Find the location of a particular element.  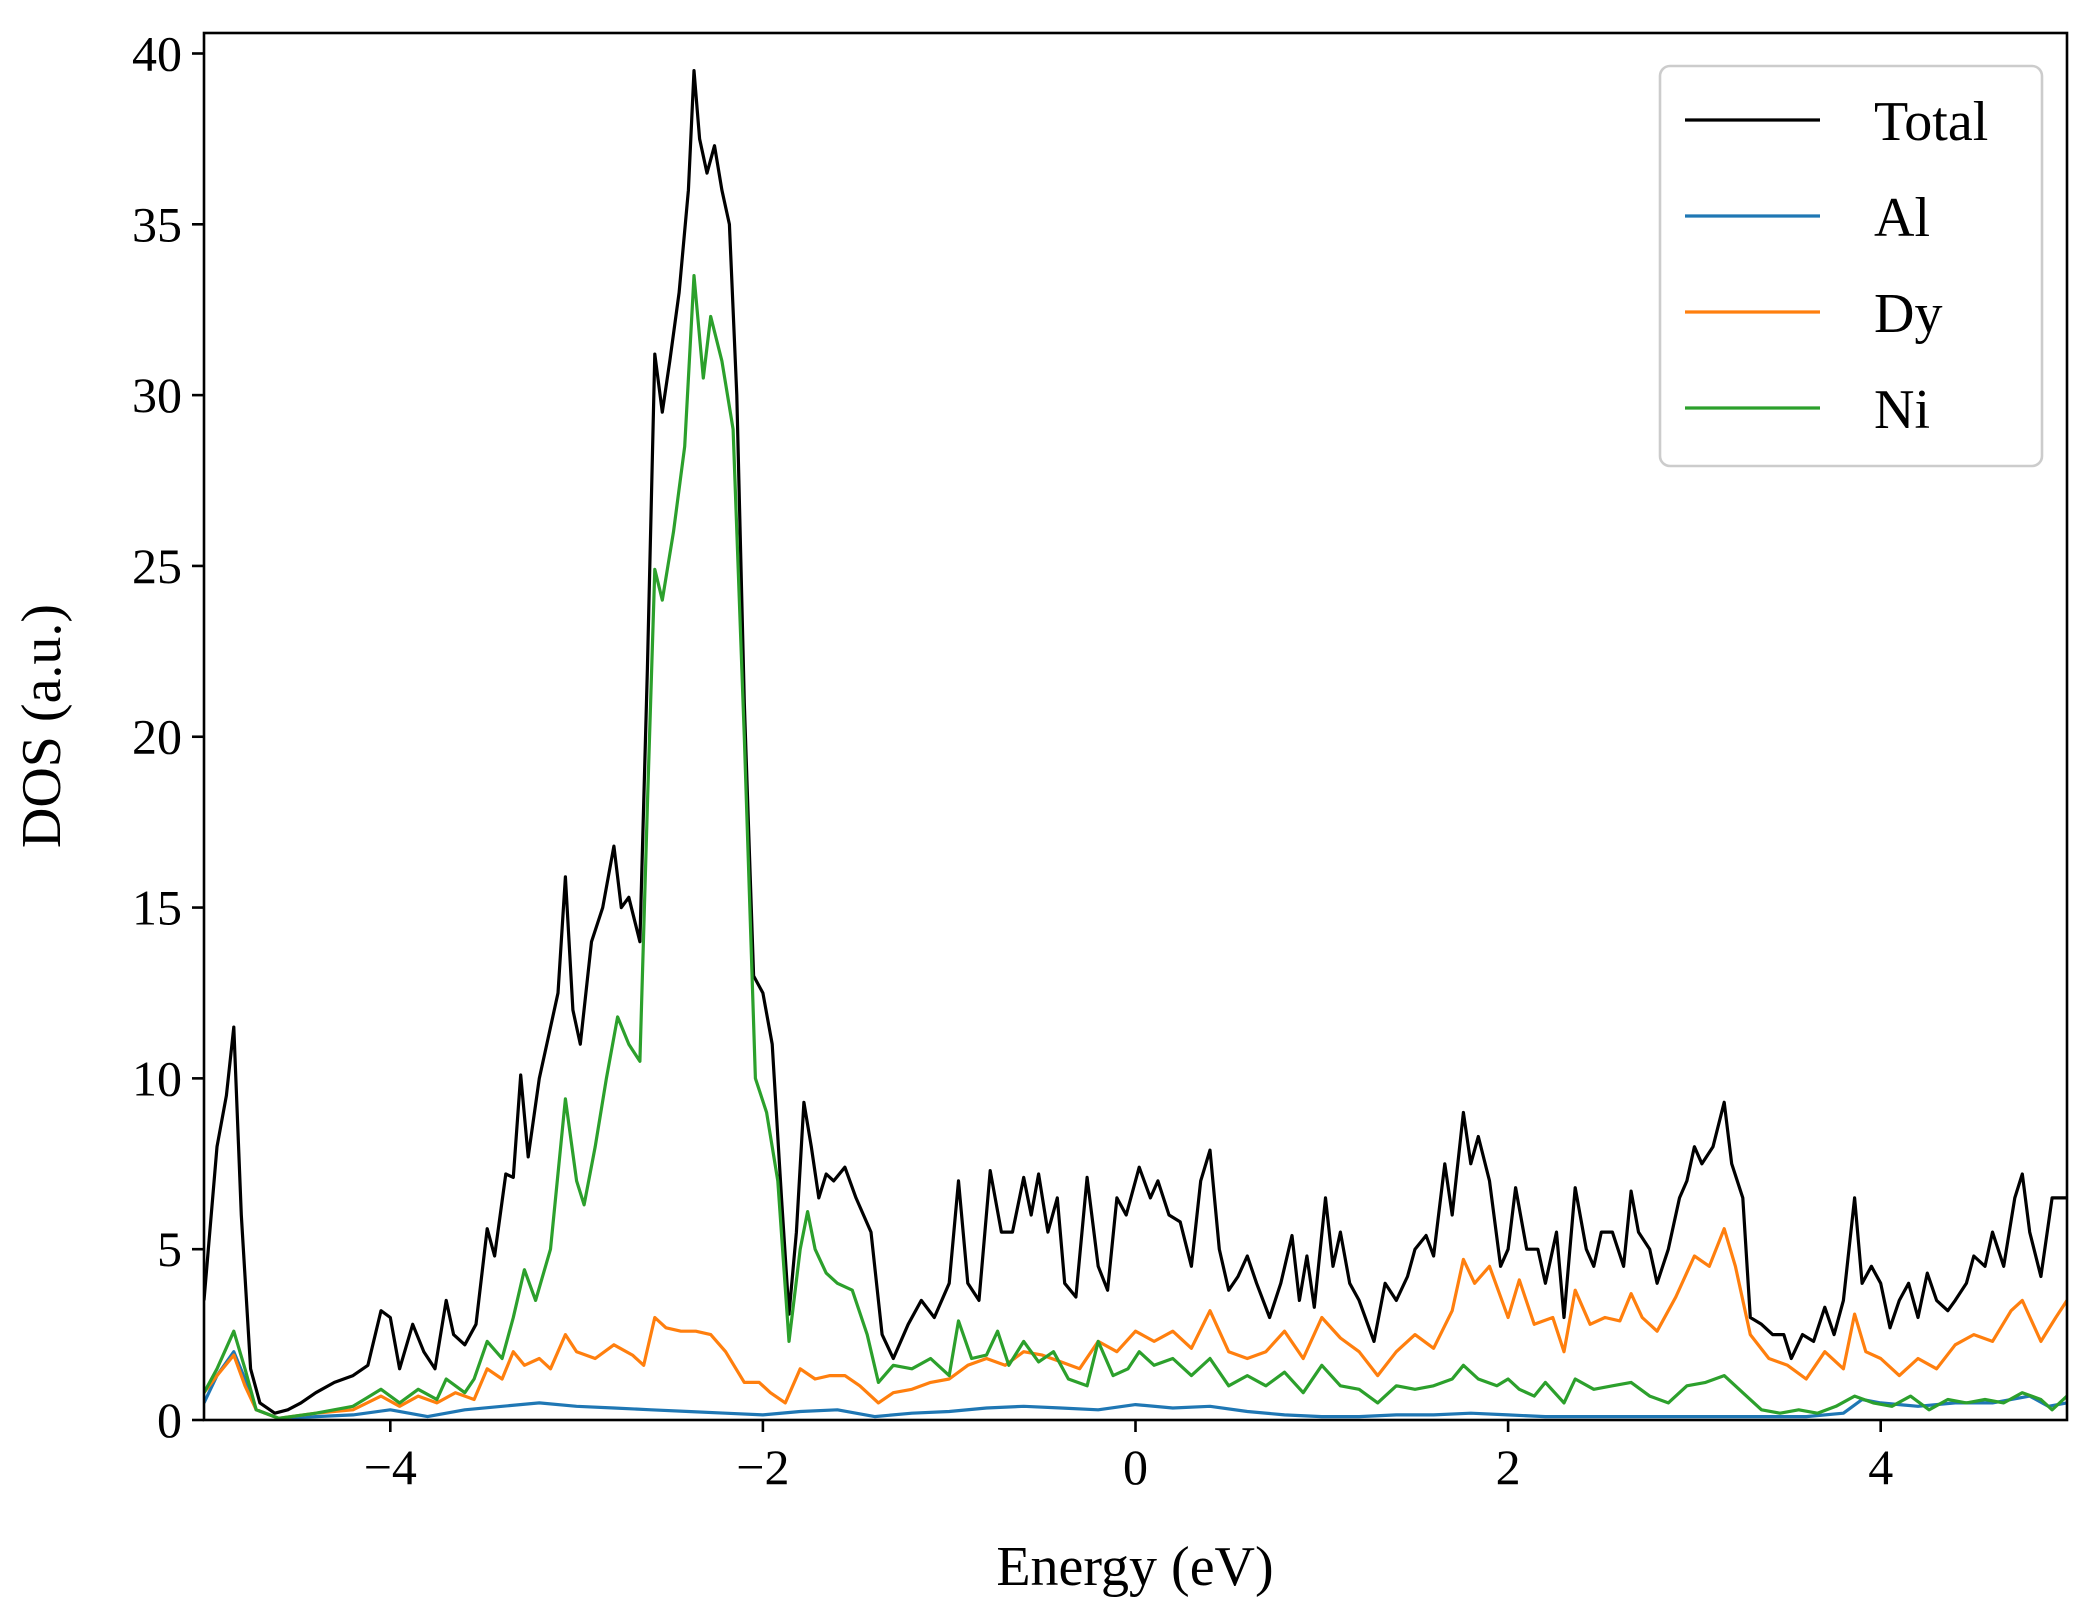

legend-label-al: Al is located at coordinates (1902, 218).